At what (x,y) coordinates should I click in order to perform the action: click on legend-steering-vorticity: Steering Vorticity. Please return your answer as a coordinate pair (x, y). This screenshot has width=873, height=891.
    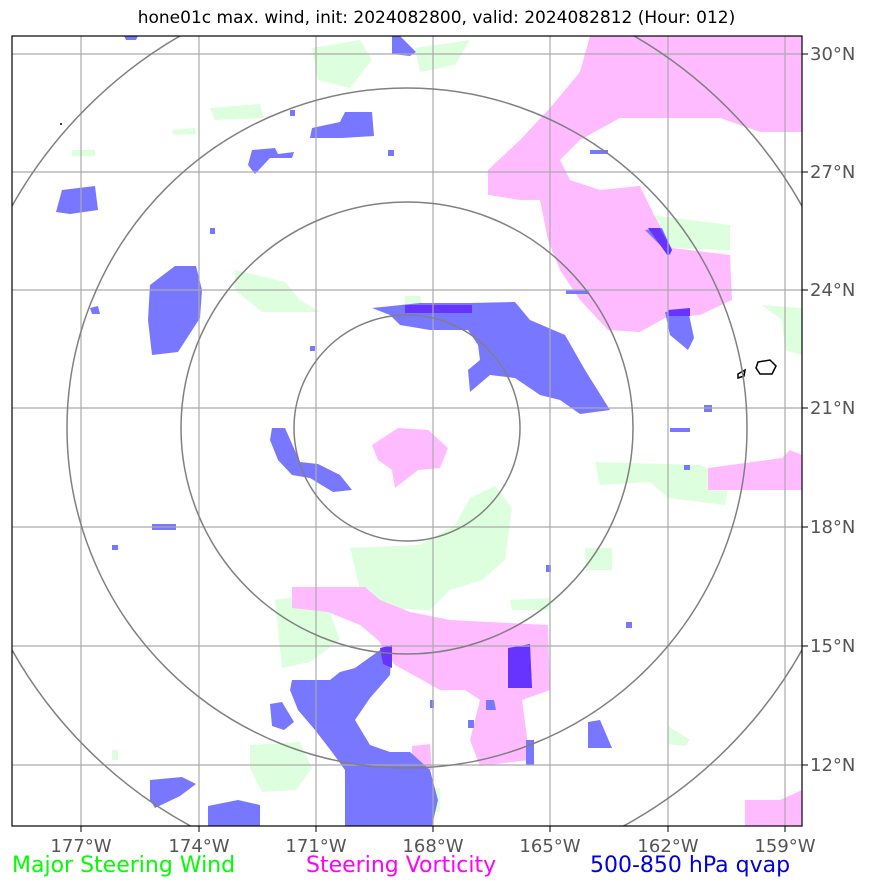
    Looking at the image, I should click on (401, 865).